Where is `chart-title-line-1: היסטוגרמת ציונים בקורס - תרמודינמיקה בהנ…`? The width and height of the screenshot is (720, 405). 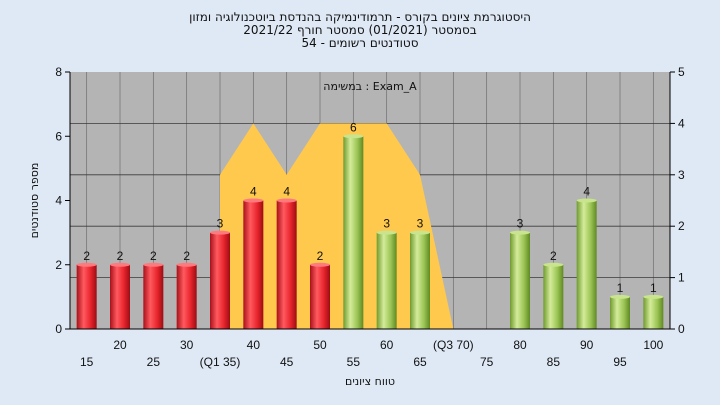
chart-title-line-1: היסטוגרמת ציונים בקורס - תרמודינמיקה בהנ… is located at coordinates (360, 17).